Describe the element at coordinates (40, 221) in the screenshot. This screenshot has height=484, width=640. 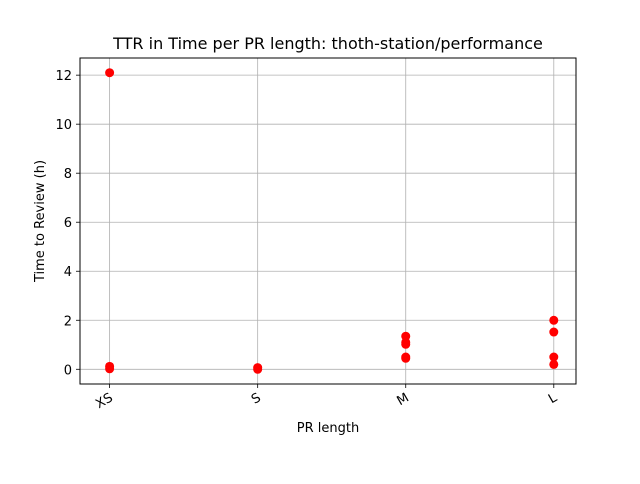
I see `y-axis-label: Time to Review (h)` at that location.